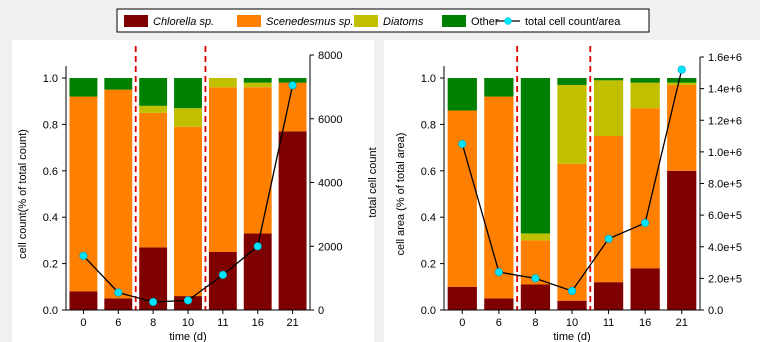  Describe the element at coordinates (725, 121) in the screenshot. I see `secondary-y-tick-label: 1.2e+6` at that location.